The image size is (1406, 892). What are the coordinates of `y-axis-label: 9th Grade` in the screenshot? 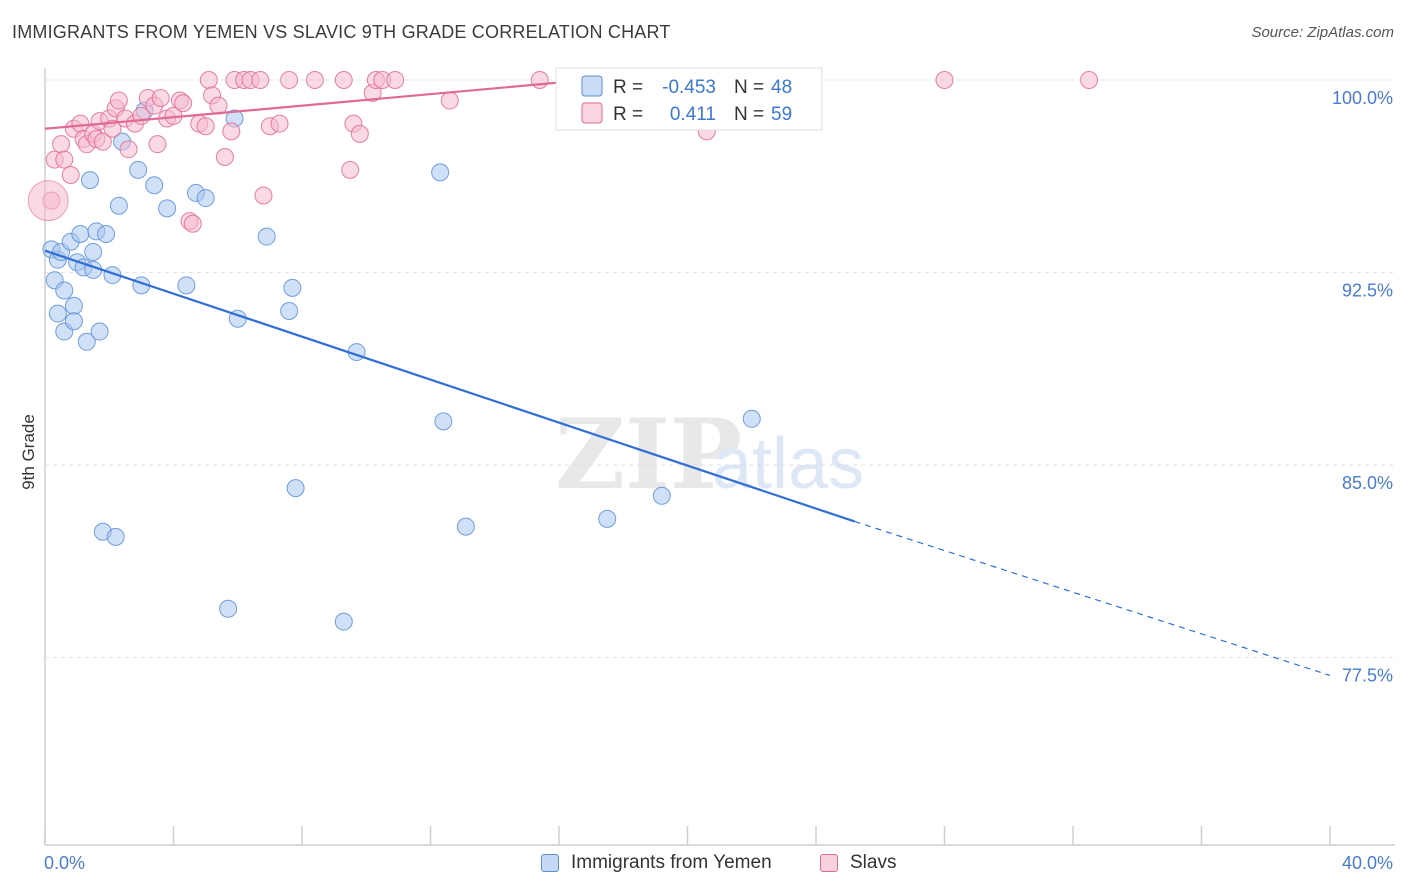 It's located at (28, 452).